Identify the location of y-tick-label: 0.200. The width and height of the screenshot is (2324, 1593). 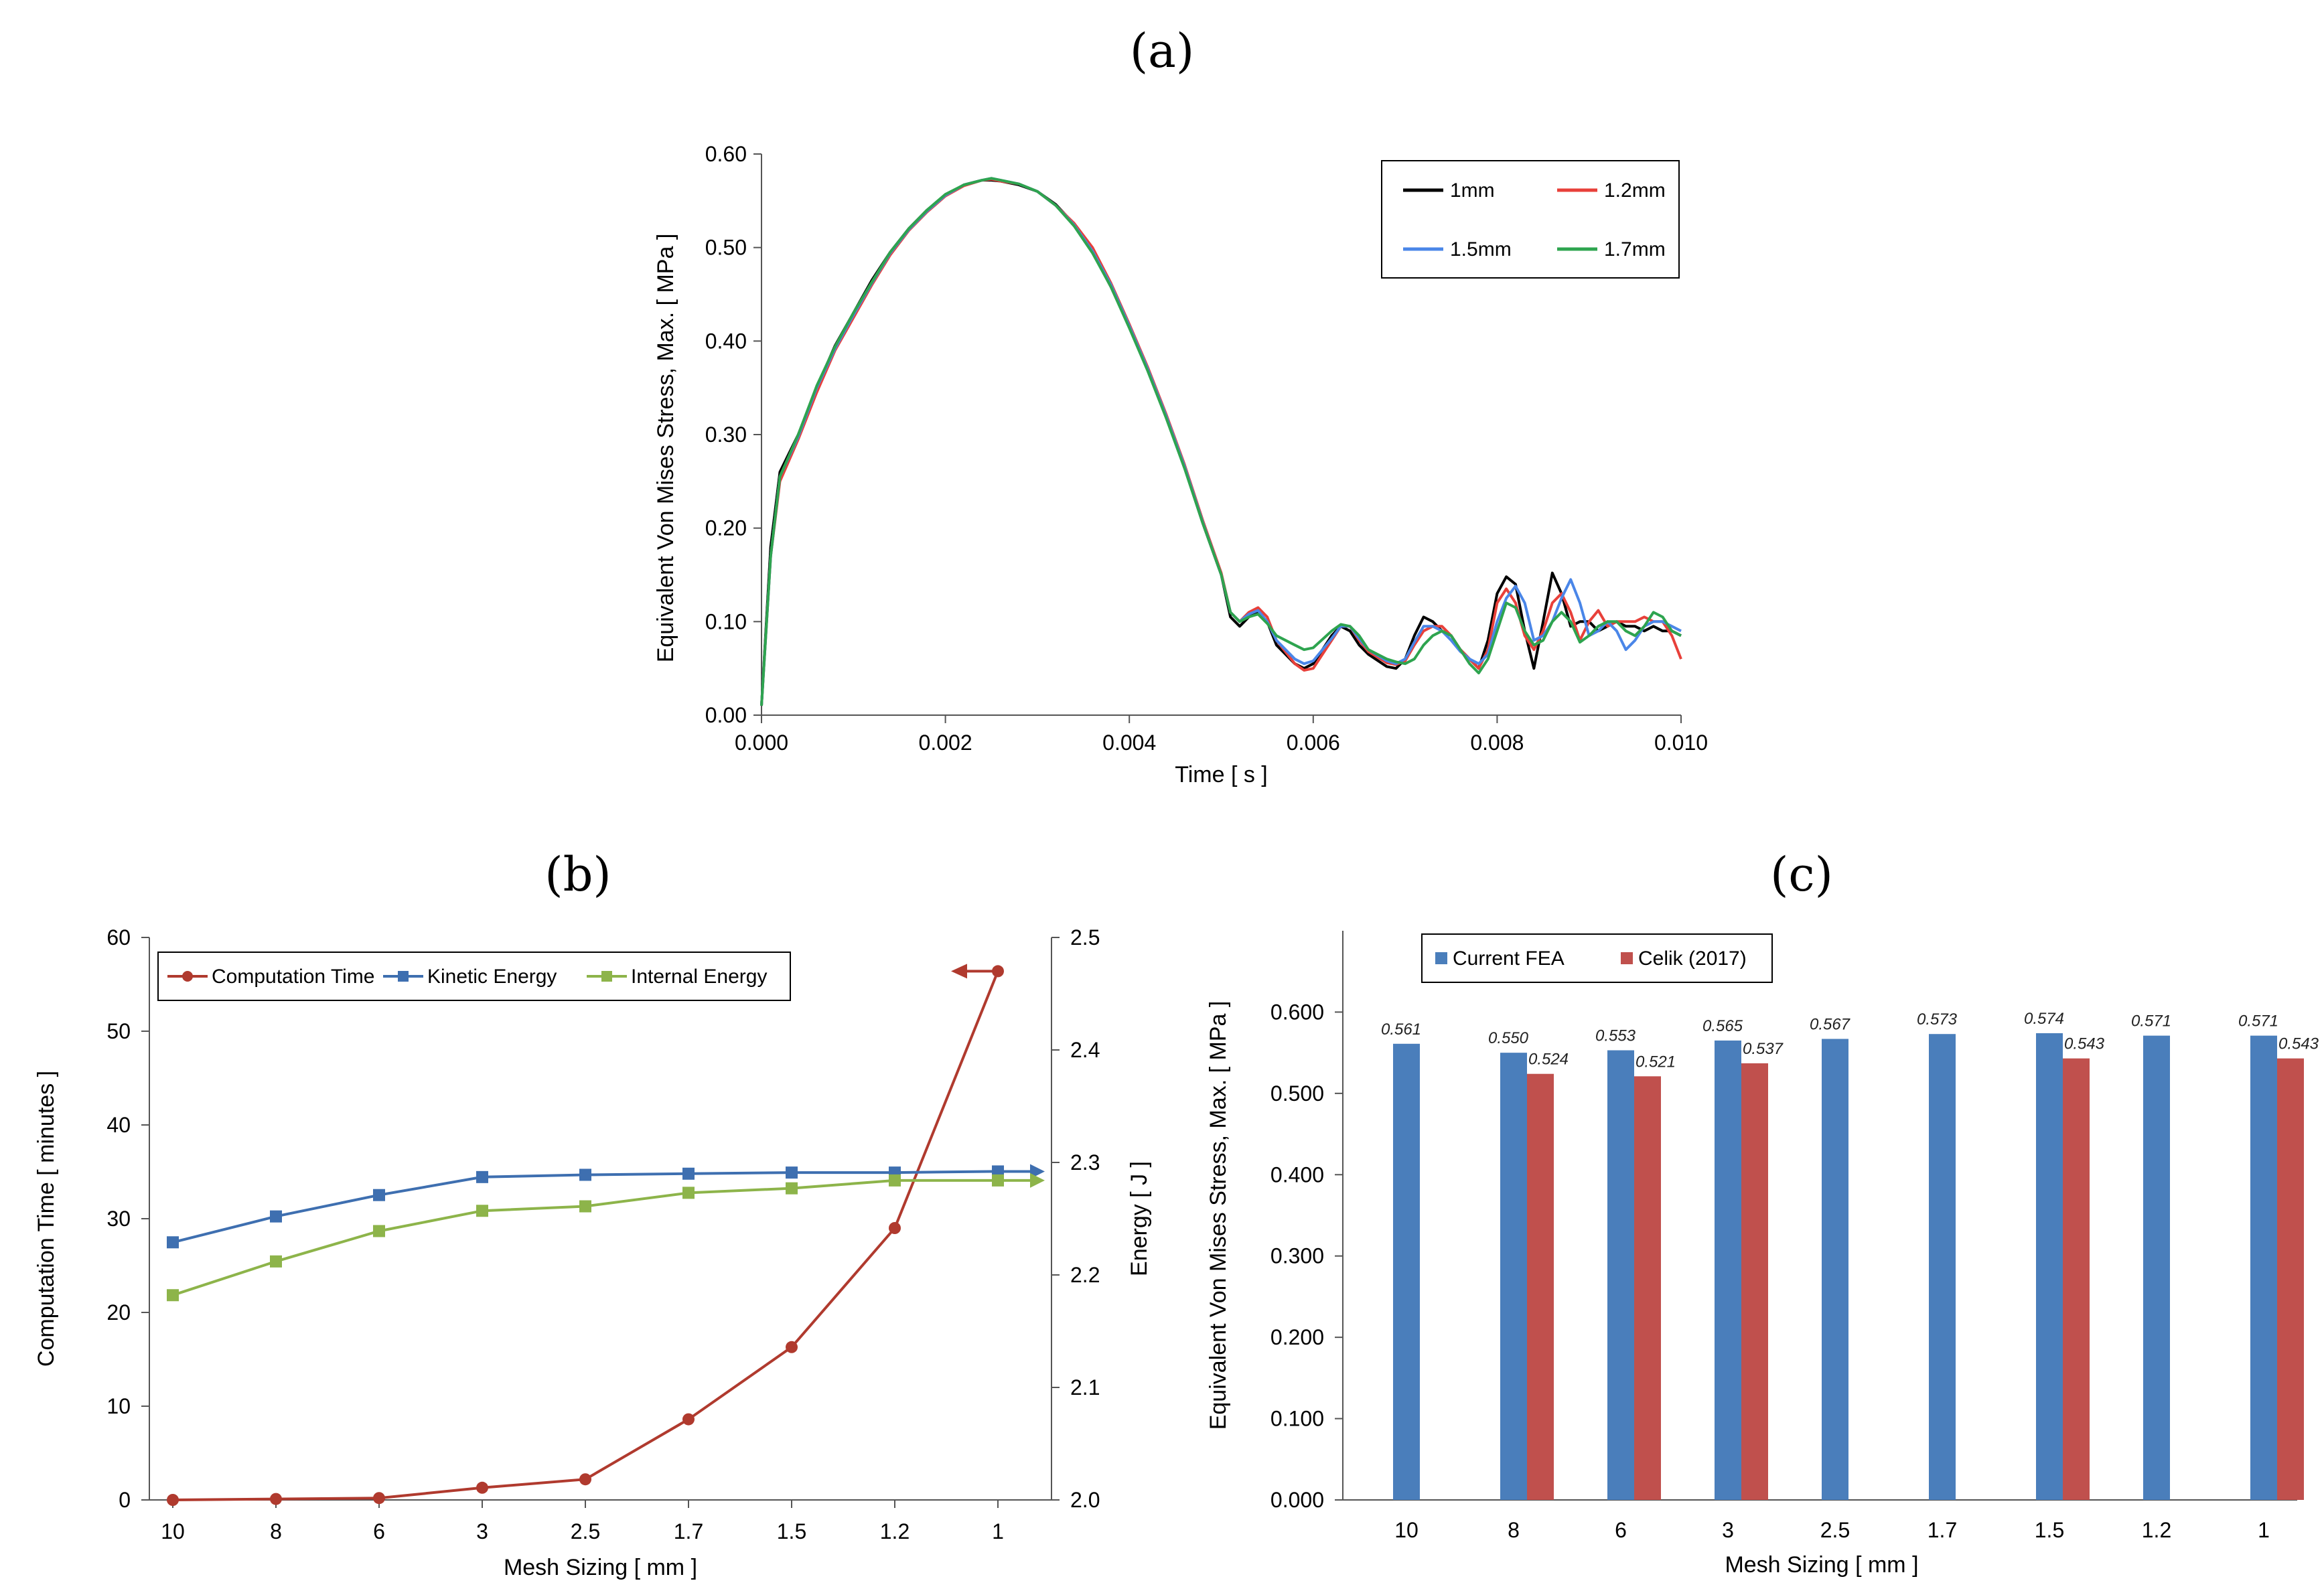
(1297, 1337).